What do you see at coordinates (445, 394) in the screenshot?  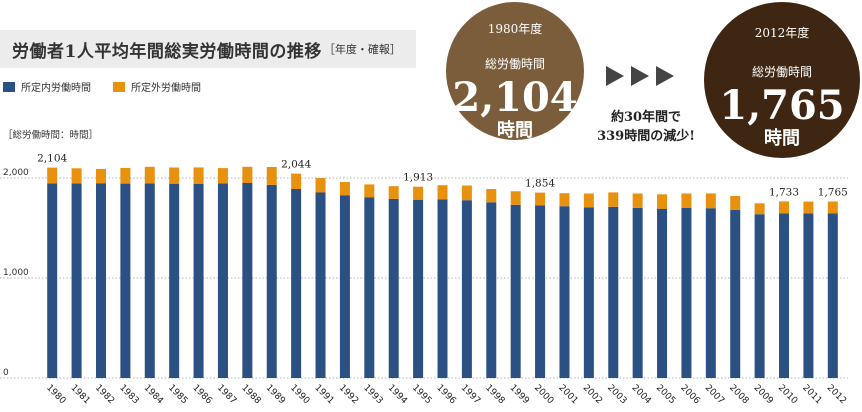 I see `x-tick-label: 1996` at bounding box center [445, 394].